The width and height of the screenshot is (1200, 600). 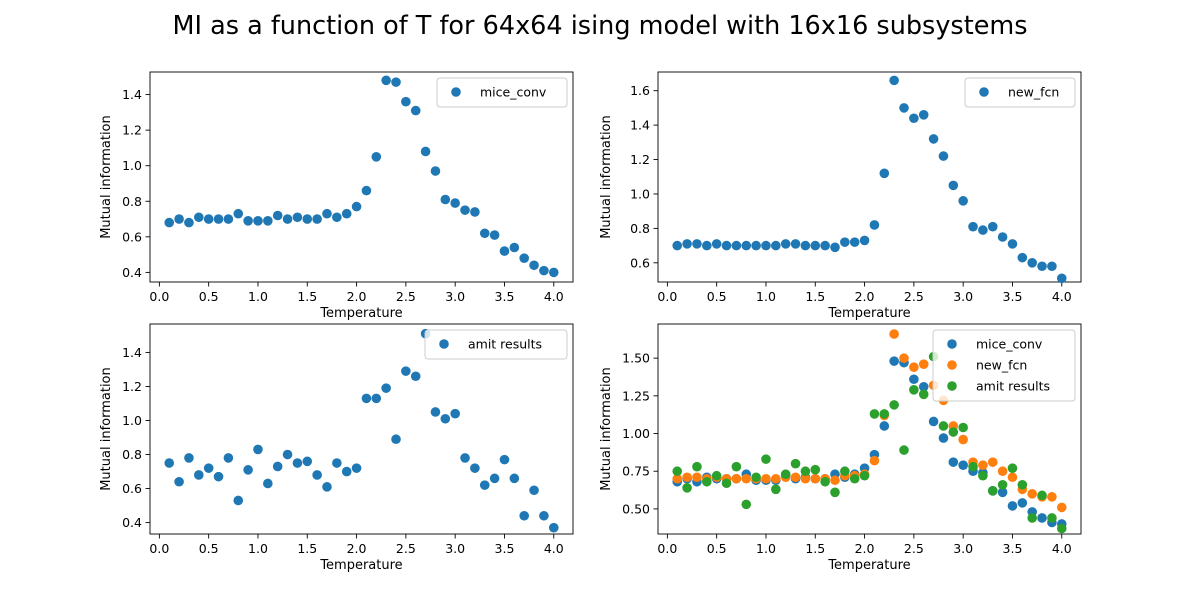 What do you see at coordinates (505, 296) in the screenshot?
I see `x-tick-label: 3.5` at bounding box center [505, 296].